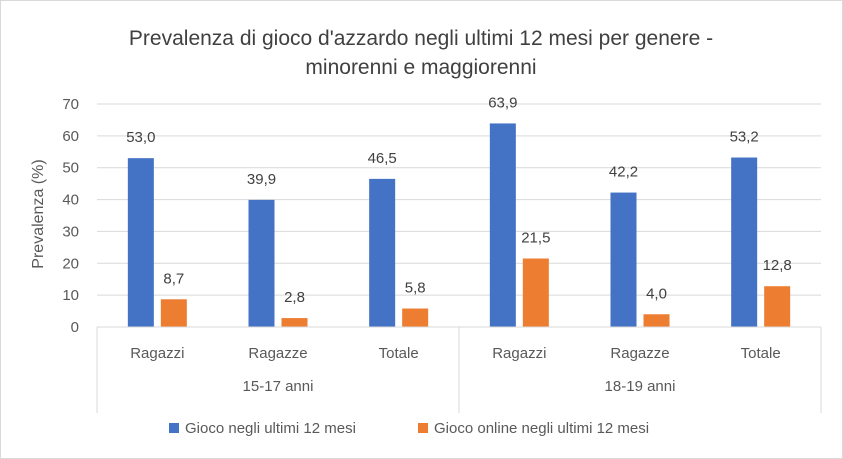 Image resolution: width=843 pixels, height=459 pixels. What do you see at coordinates (70, 200) in the screenshot?
I see `y-tick-label: 40` at bounding box center [70, 200].